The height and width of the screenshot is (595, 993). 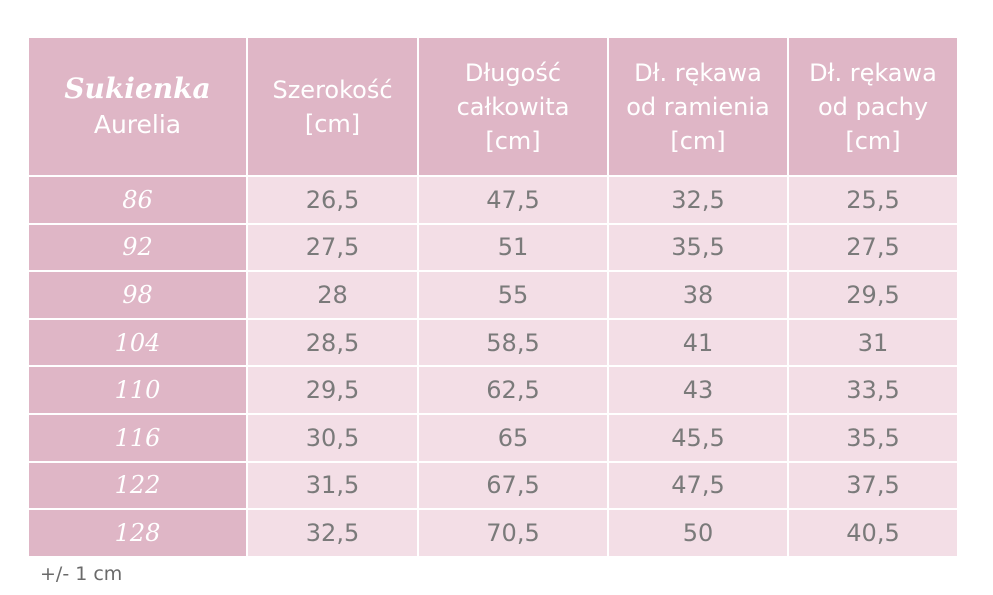 What do you see at coordinates (138, 342) in the screenshot?
I see `size-cell: 104` at bounding box center [138, 342].